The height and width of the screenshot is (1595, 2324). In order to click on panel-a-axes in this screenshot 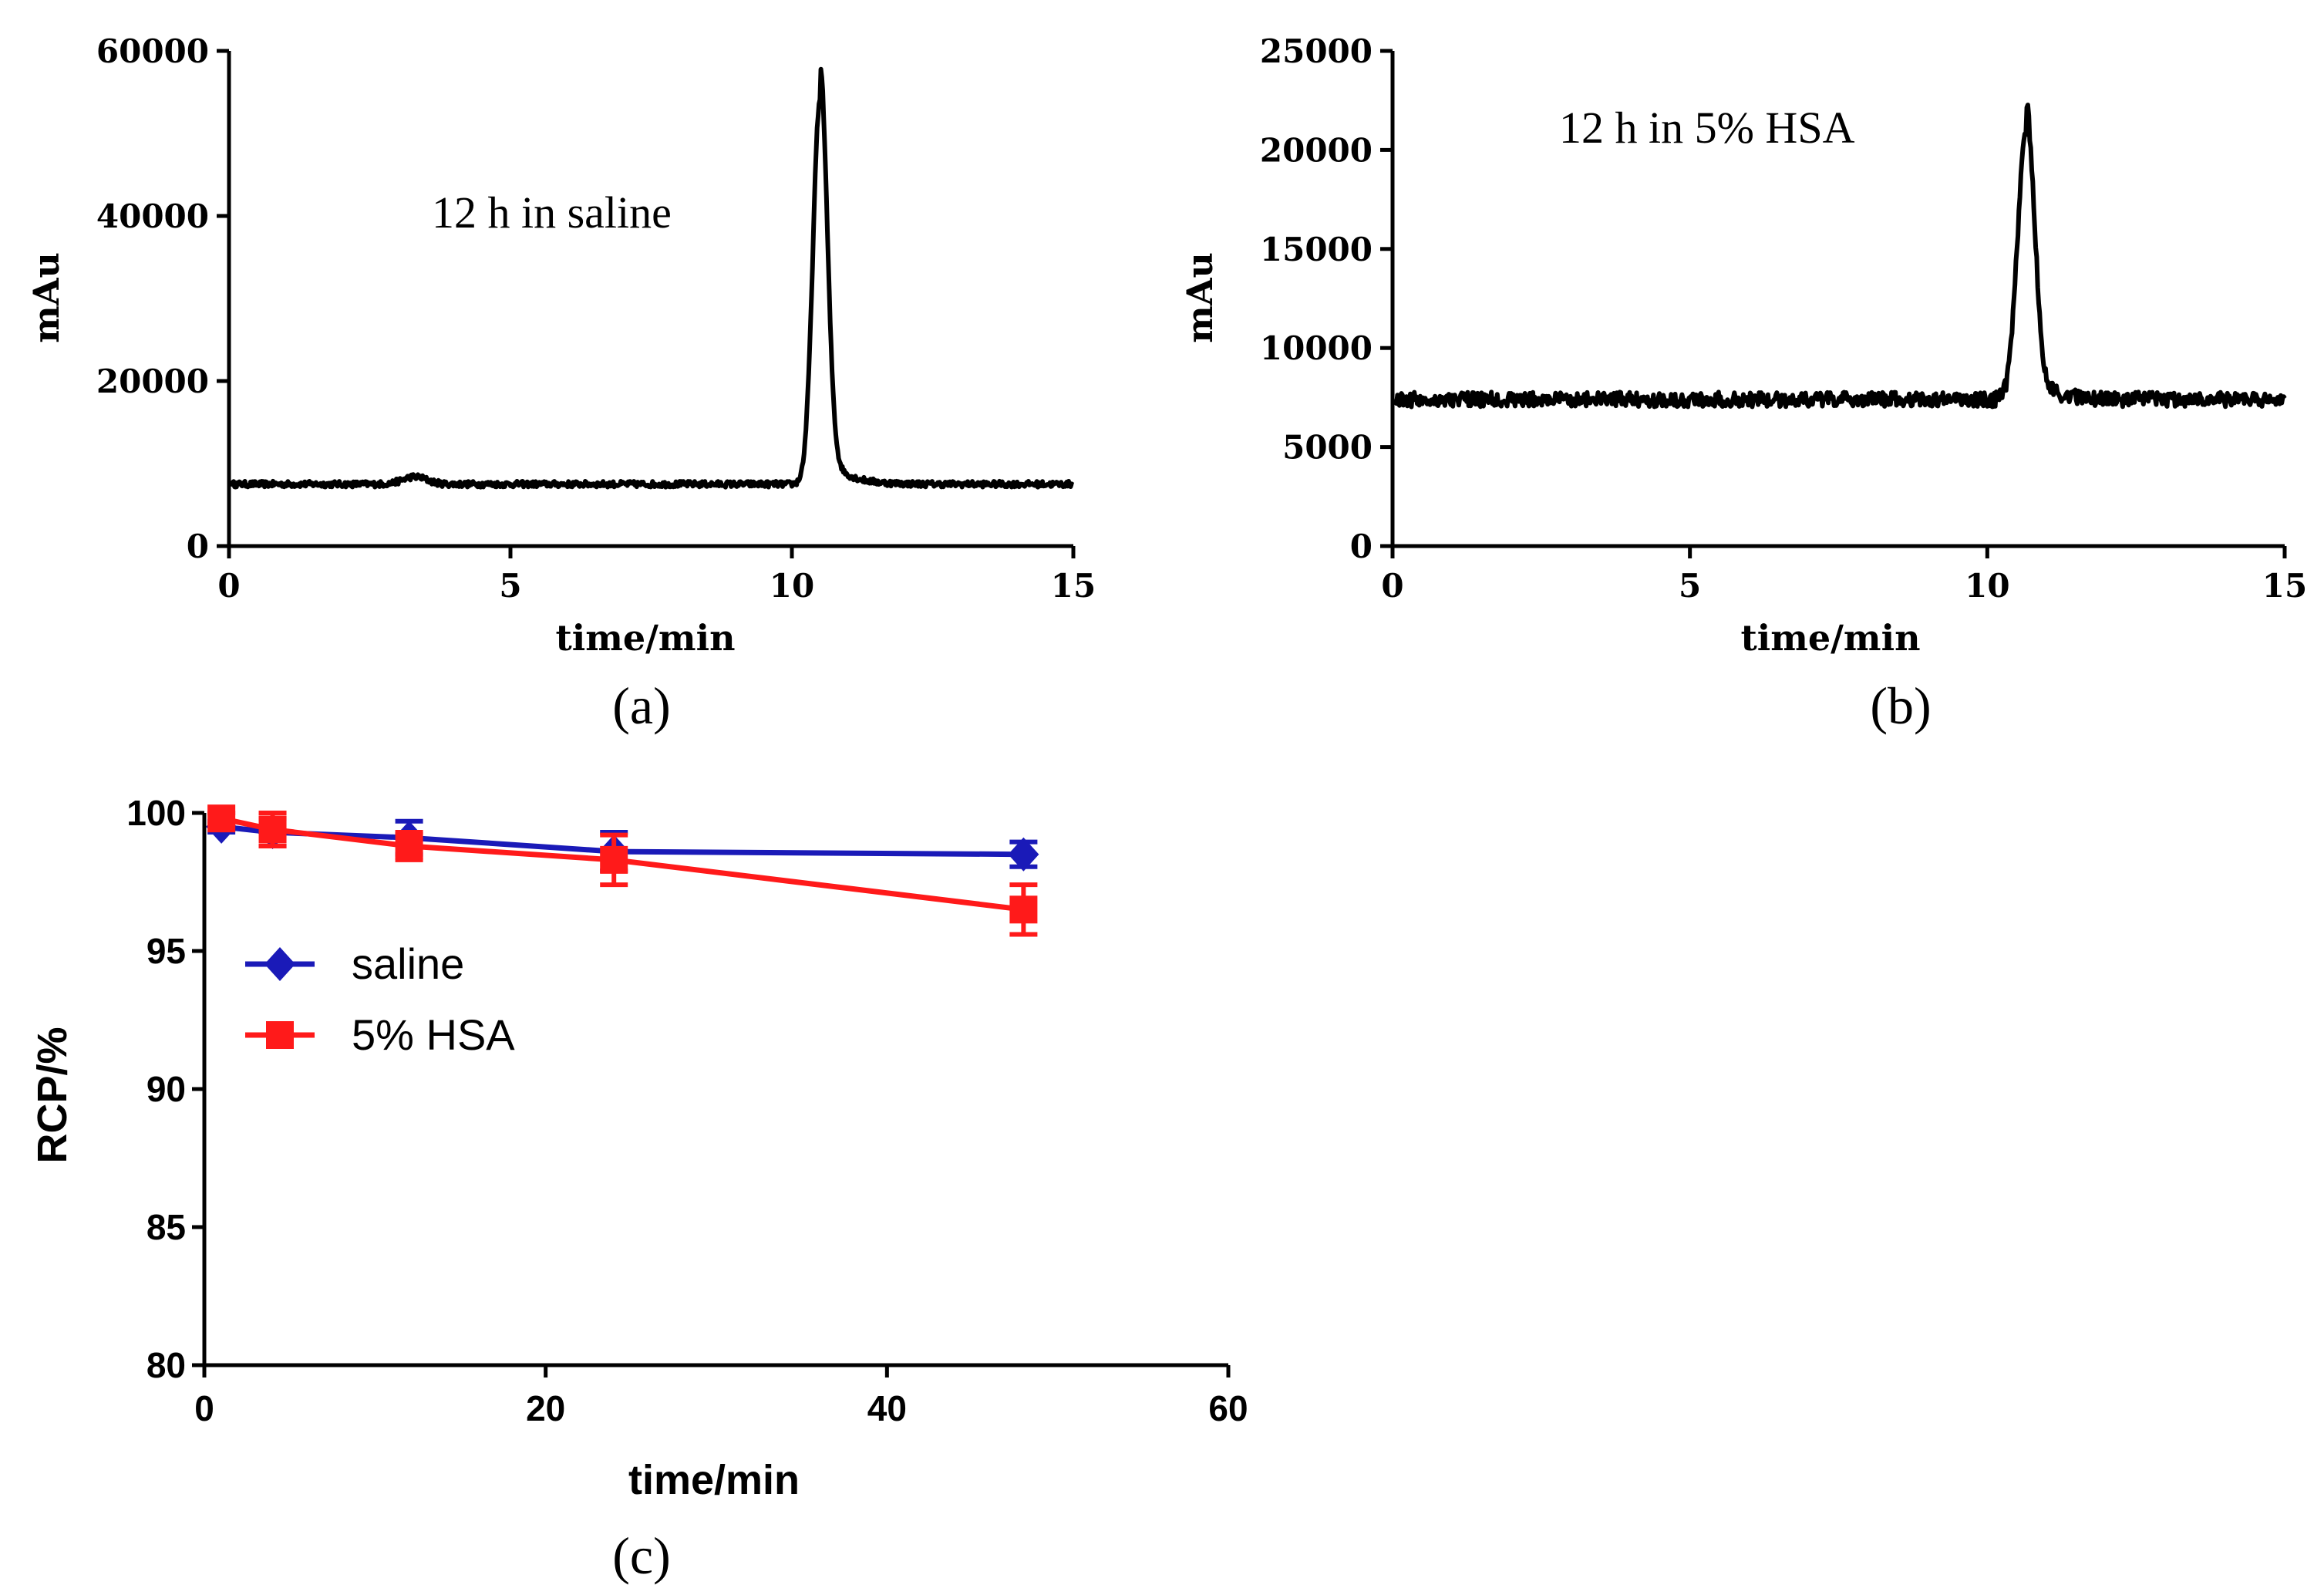, I will do `click(646, 303)`.